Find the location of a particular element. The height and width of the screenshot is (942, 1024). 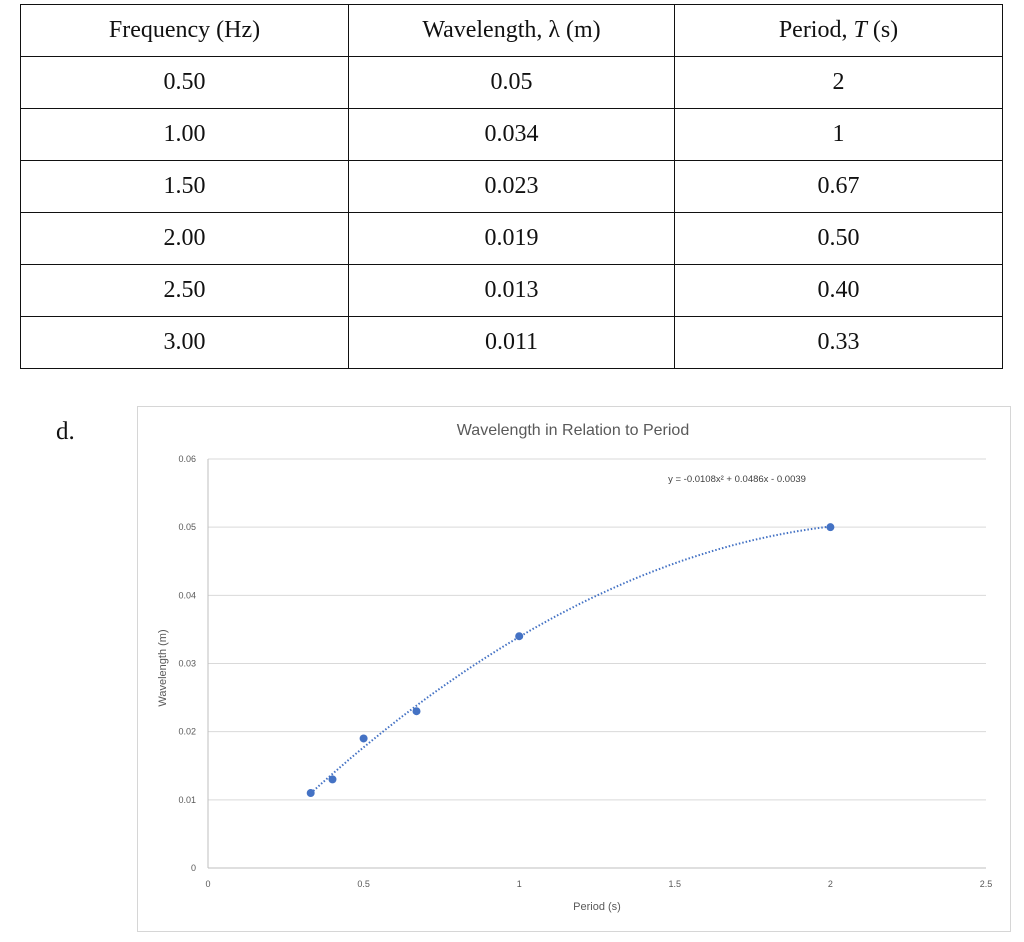

cell-frequency: 1.00 is located at coordinates (184, 134).